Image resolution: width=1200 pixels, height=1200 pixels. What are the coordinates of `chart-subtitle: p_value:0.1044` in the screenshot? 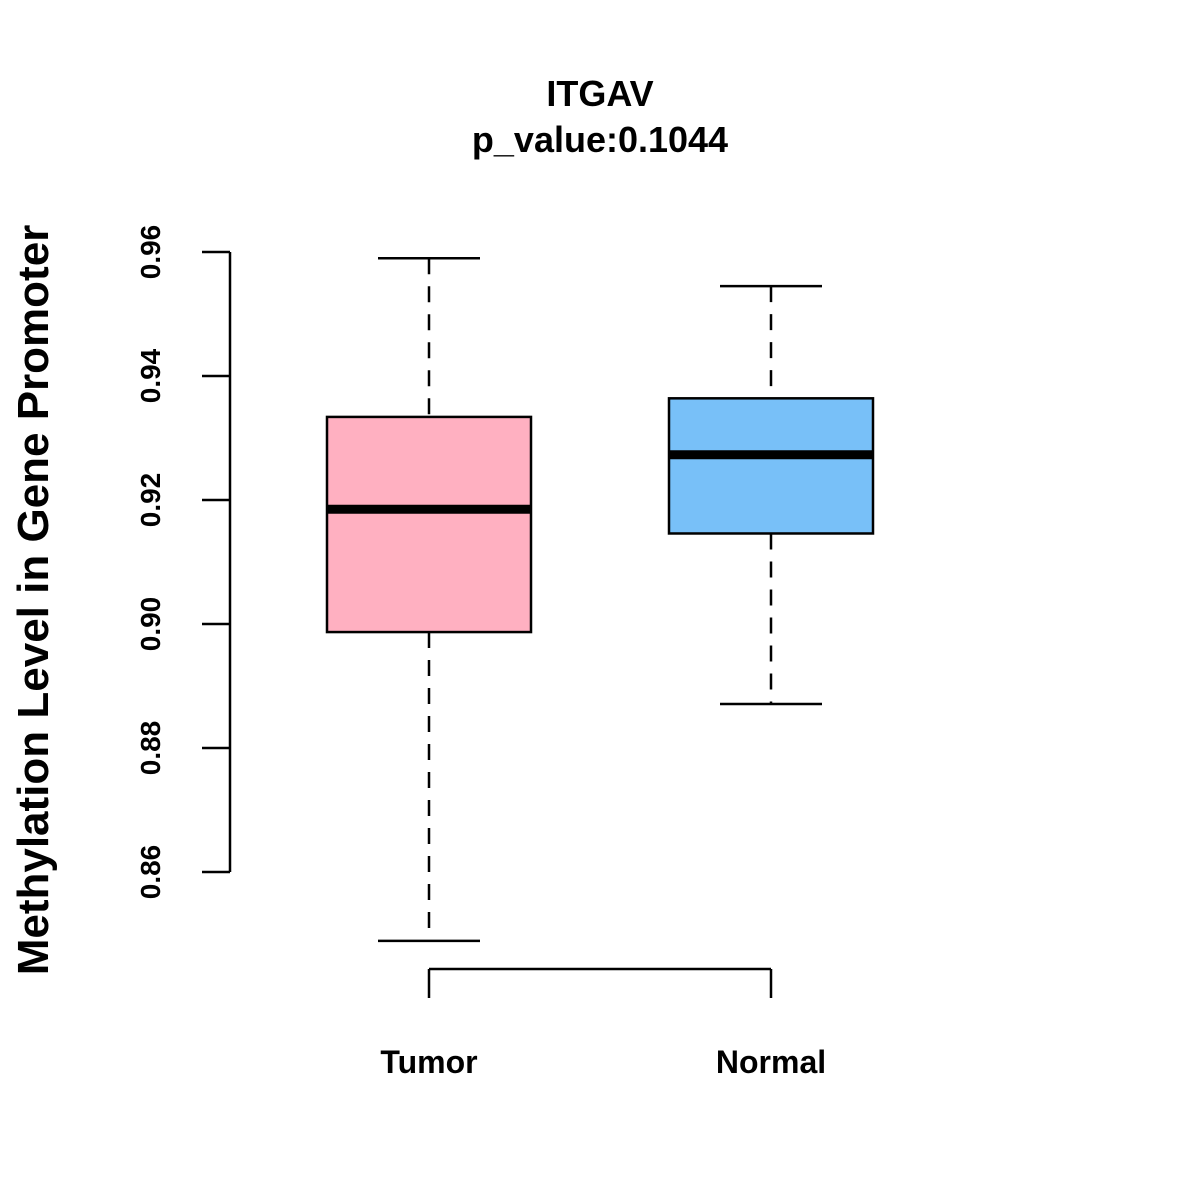 It's located at (600, 139).